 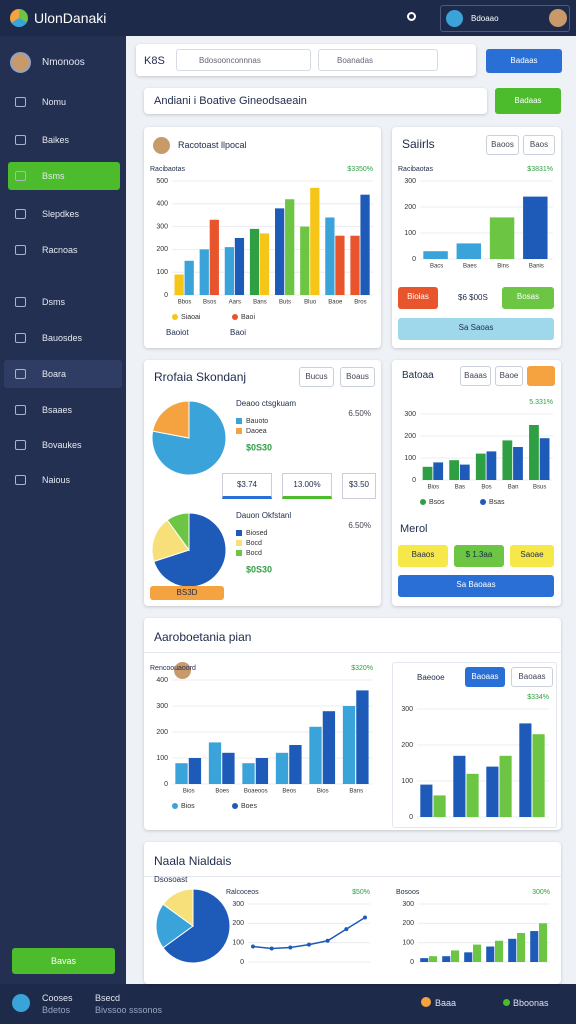 I want to click on panel-button: Baoe, so click(x=509, y=376).